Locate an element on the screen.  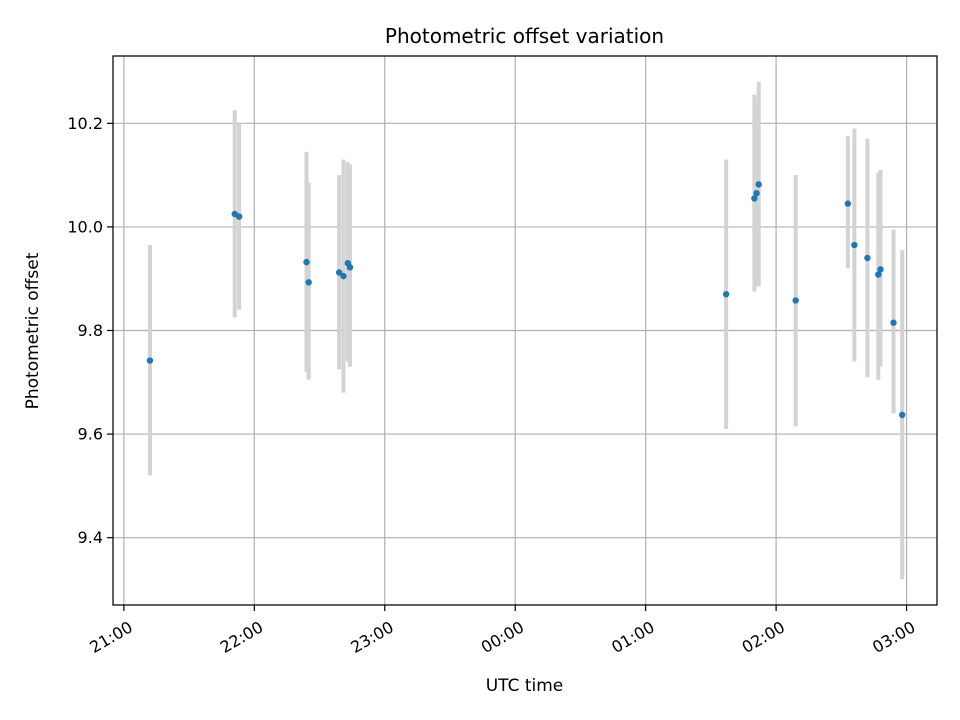
y-tick-label: 9.4 is located at coordinates (90, 537).